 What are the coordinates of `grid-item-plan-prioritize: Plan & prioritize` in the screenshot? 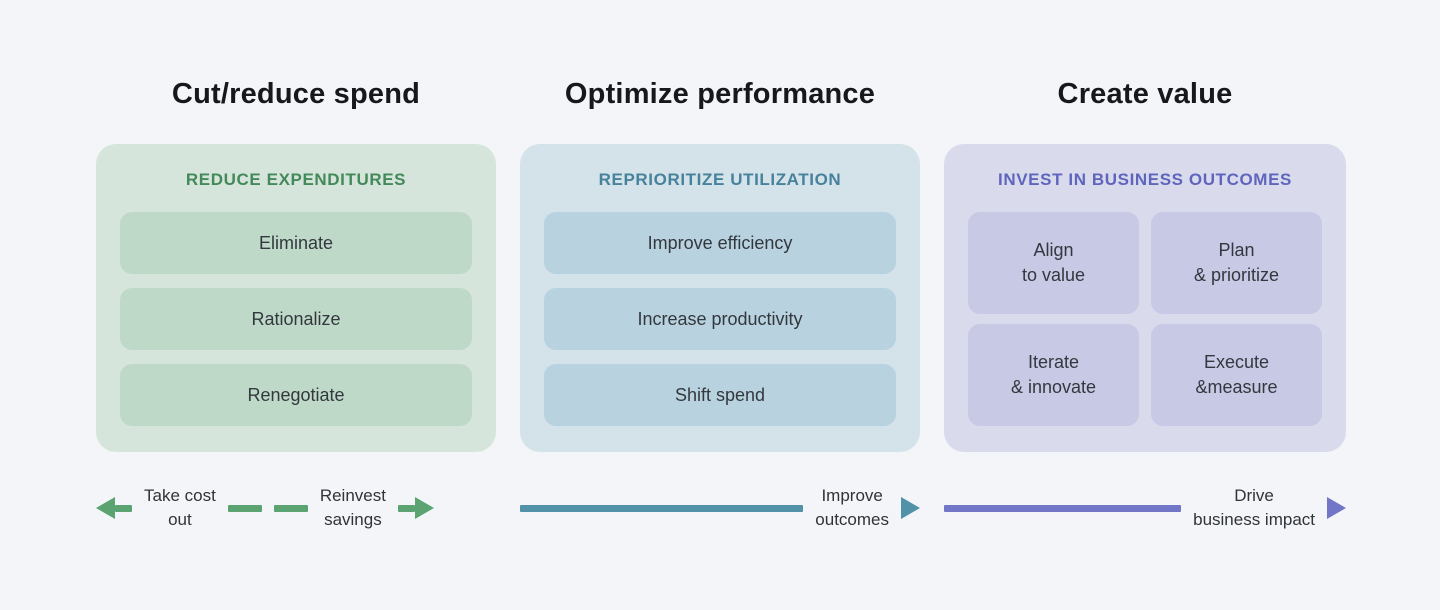 It's located at (1236, 263).